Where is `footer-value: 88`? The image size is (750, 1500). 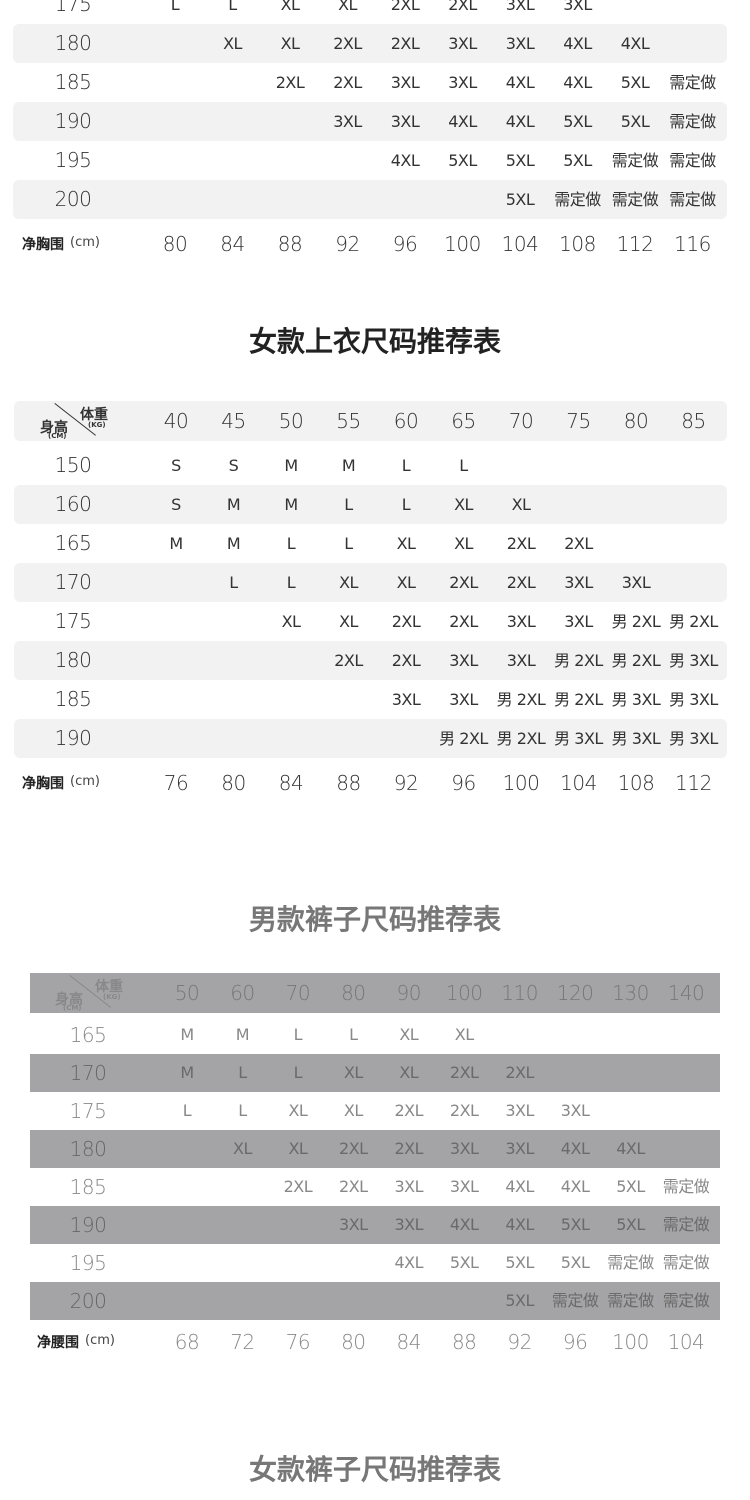 footer-value: 88 is located at coordinates (348, 783).